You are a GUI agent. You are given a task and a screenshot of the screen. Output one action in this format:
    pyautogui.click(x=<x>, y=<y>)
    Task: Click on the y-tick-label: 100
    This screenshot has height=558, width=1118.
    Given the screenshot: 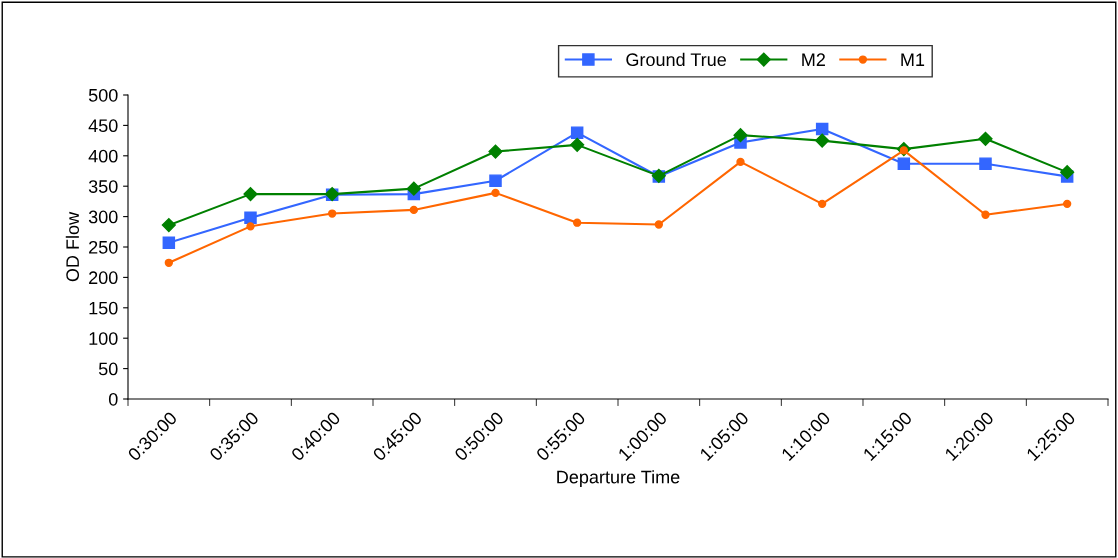 What is the action you would take?
    pyautogui.click(x=103, y=338)
    